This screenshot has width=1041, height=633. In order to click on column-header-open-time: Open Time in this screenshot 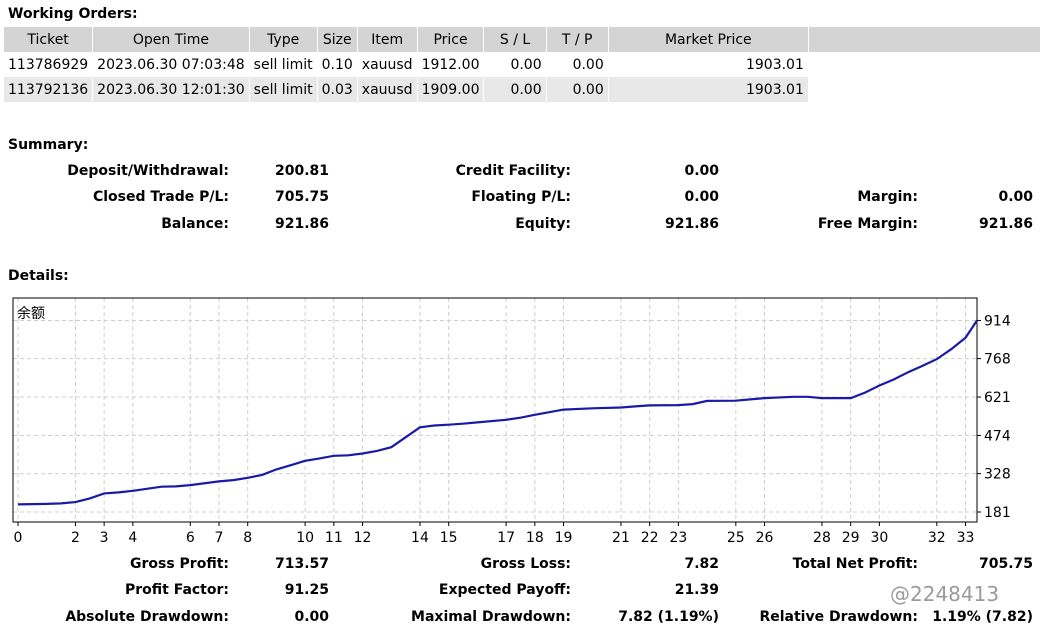, I will do `click(171, 39)`.